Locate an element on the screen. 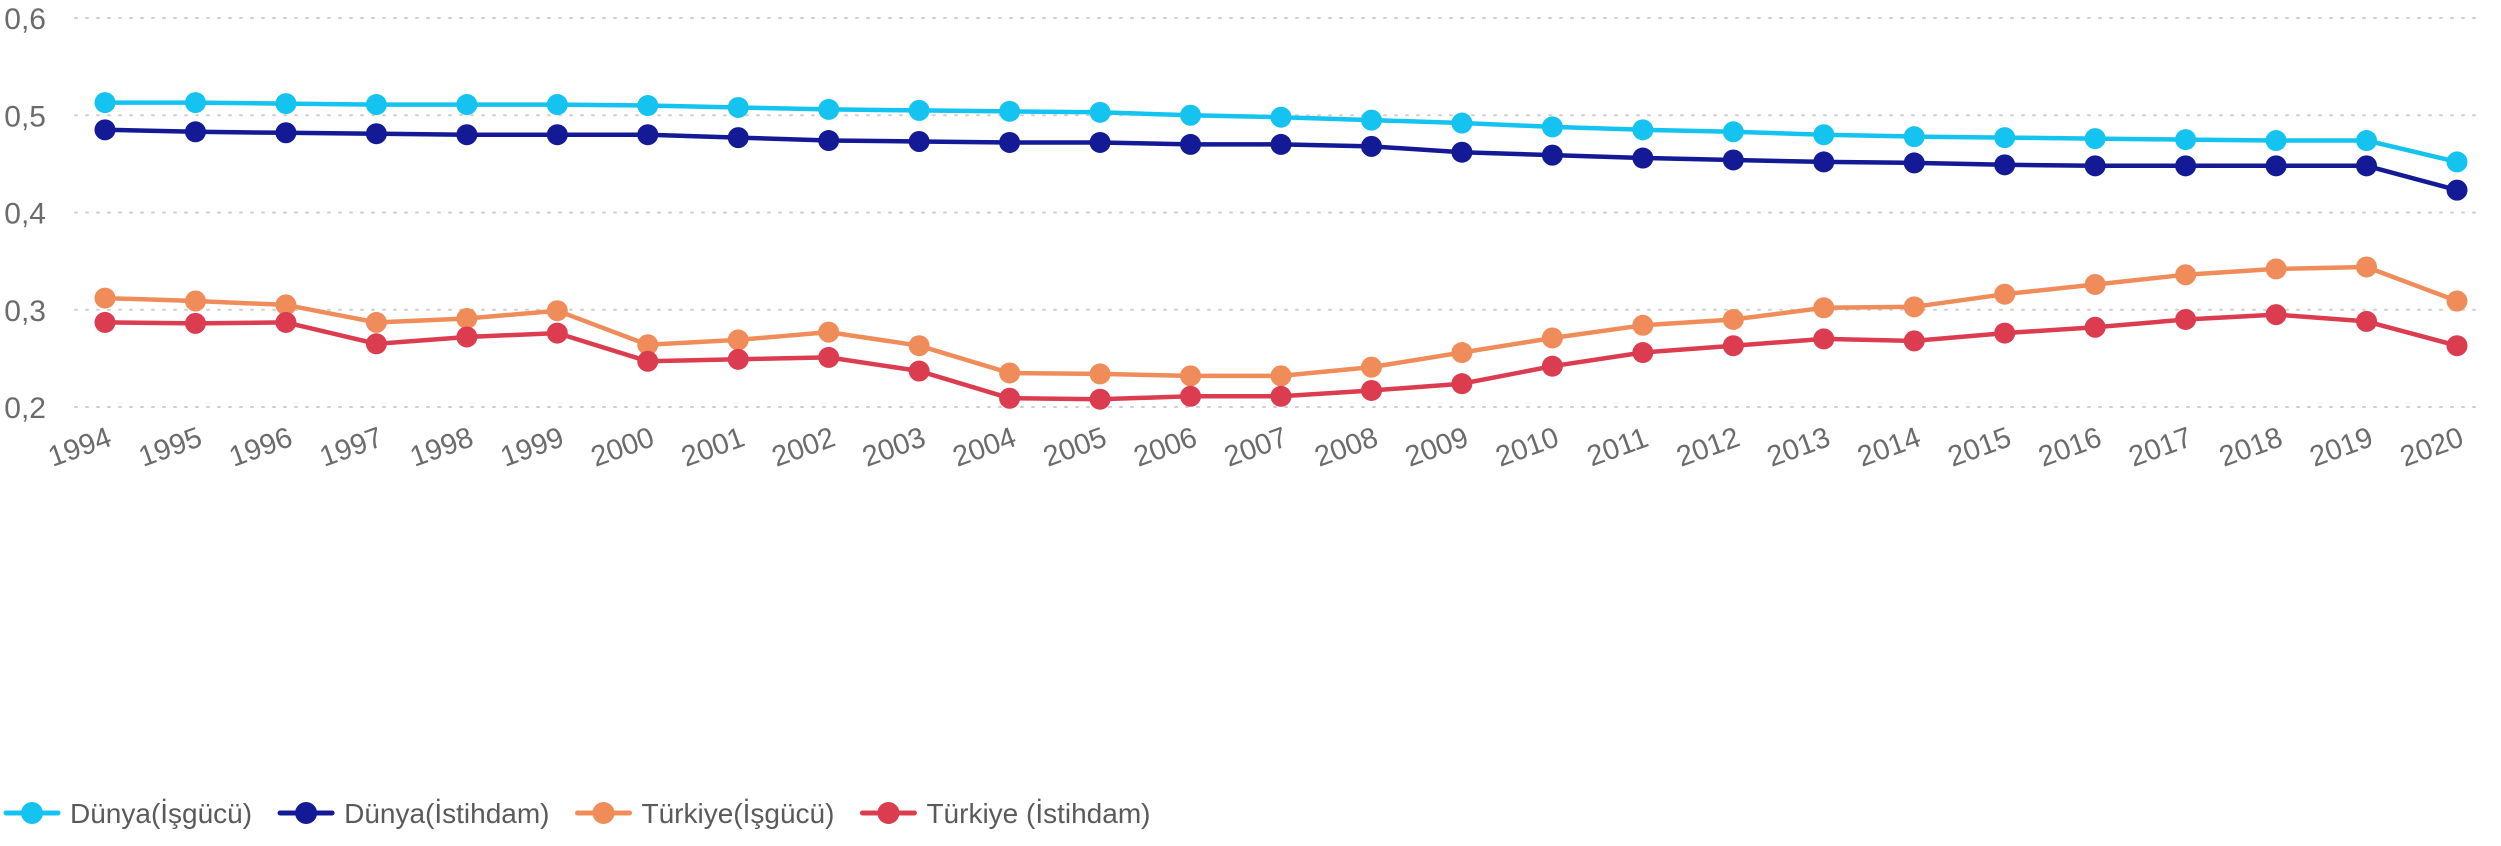  legend-item: Türkiye (İstihdam) is located at coordinates (1004, 813).